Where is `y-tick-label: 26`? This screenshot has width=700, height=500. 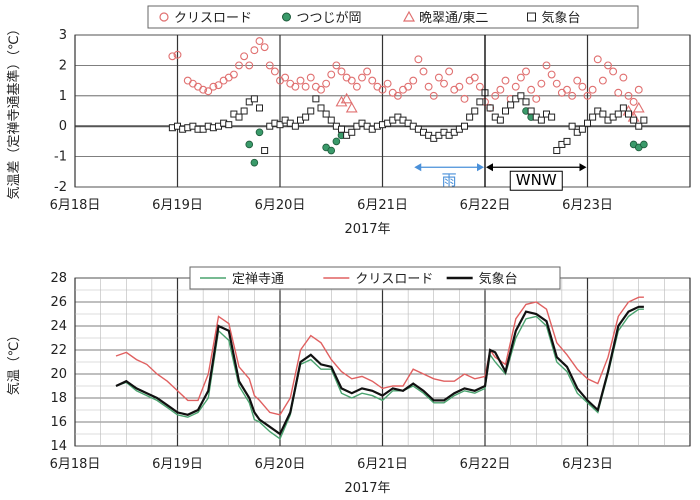 y-tick-label: 26 is located at coordinates (58, 302).